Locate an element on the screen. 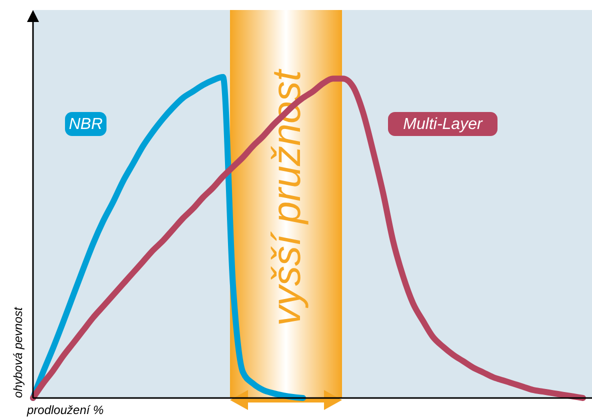 The height and width of the screenshot is (419, 592). y-axis-title: ohybová pevnost is located at coordinates (18, 352).